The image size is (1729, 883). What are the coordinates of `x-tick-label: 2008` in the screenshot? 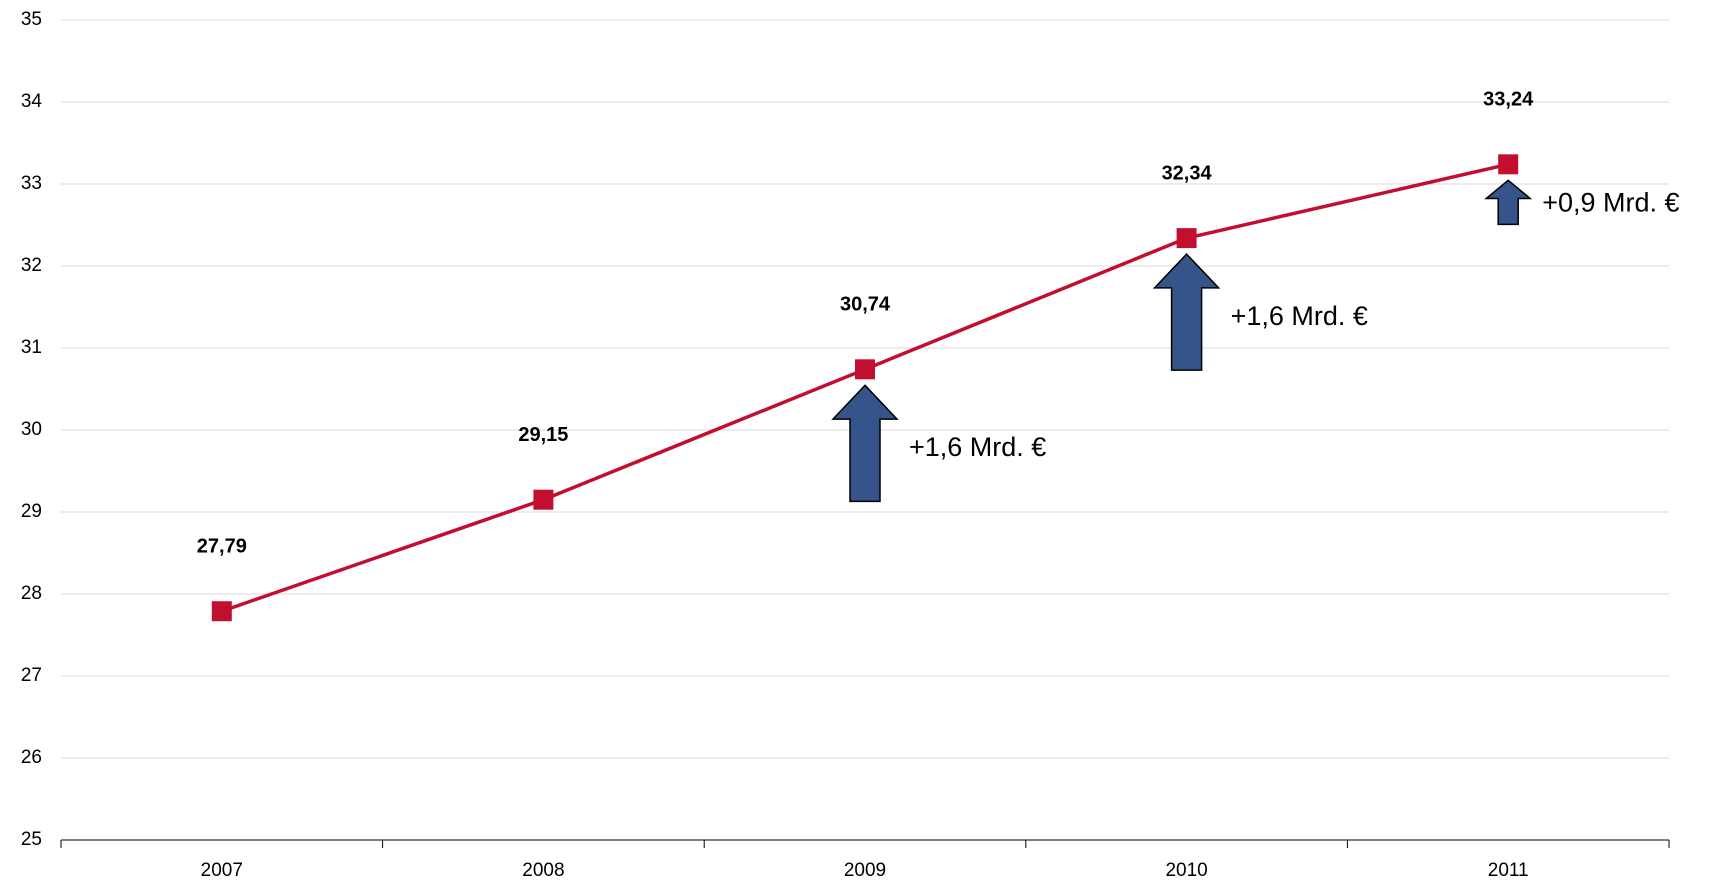 It's located at (543, 870).